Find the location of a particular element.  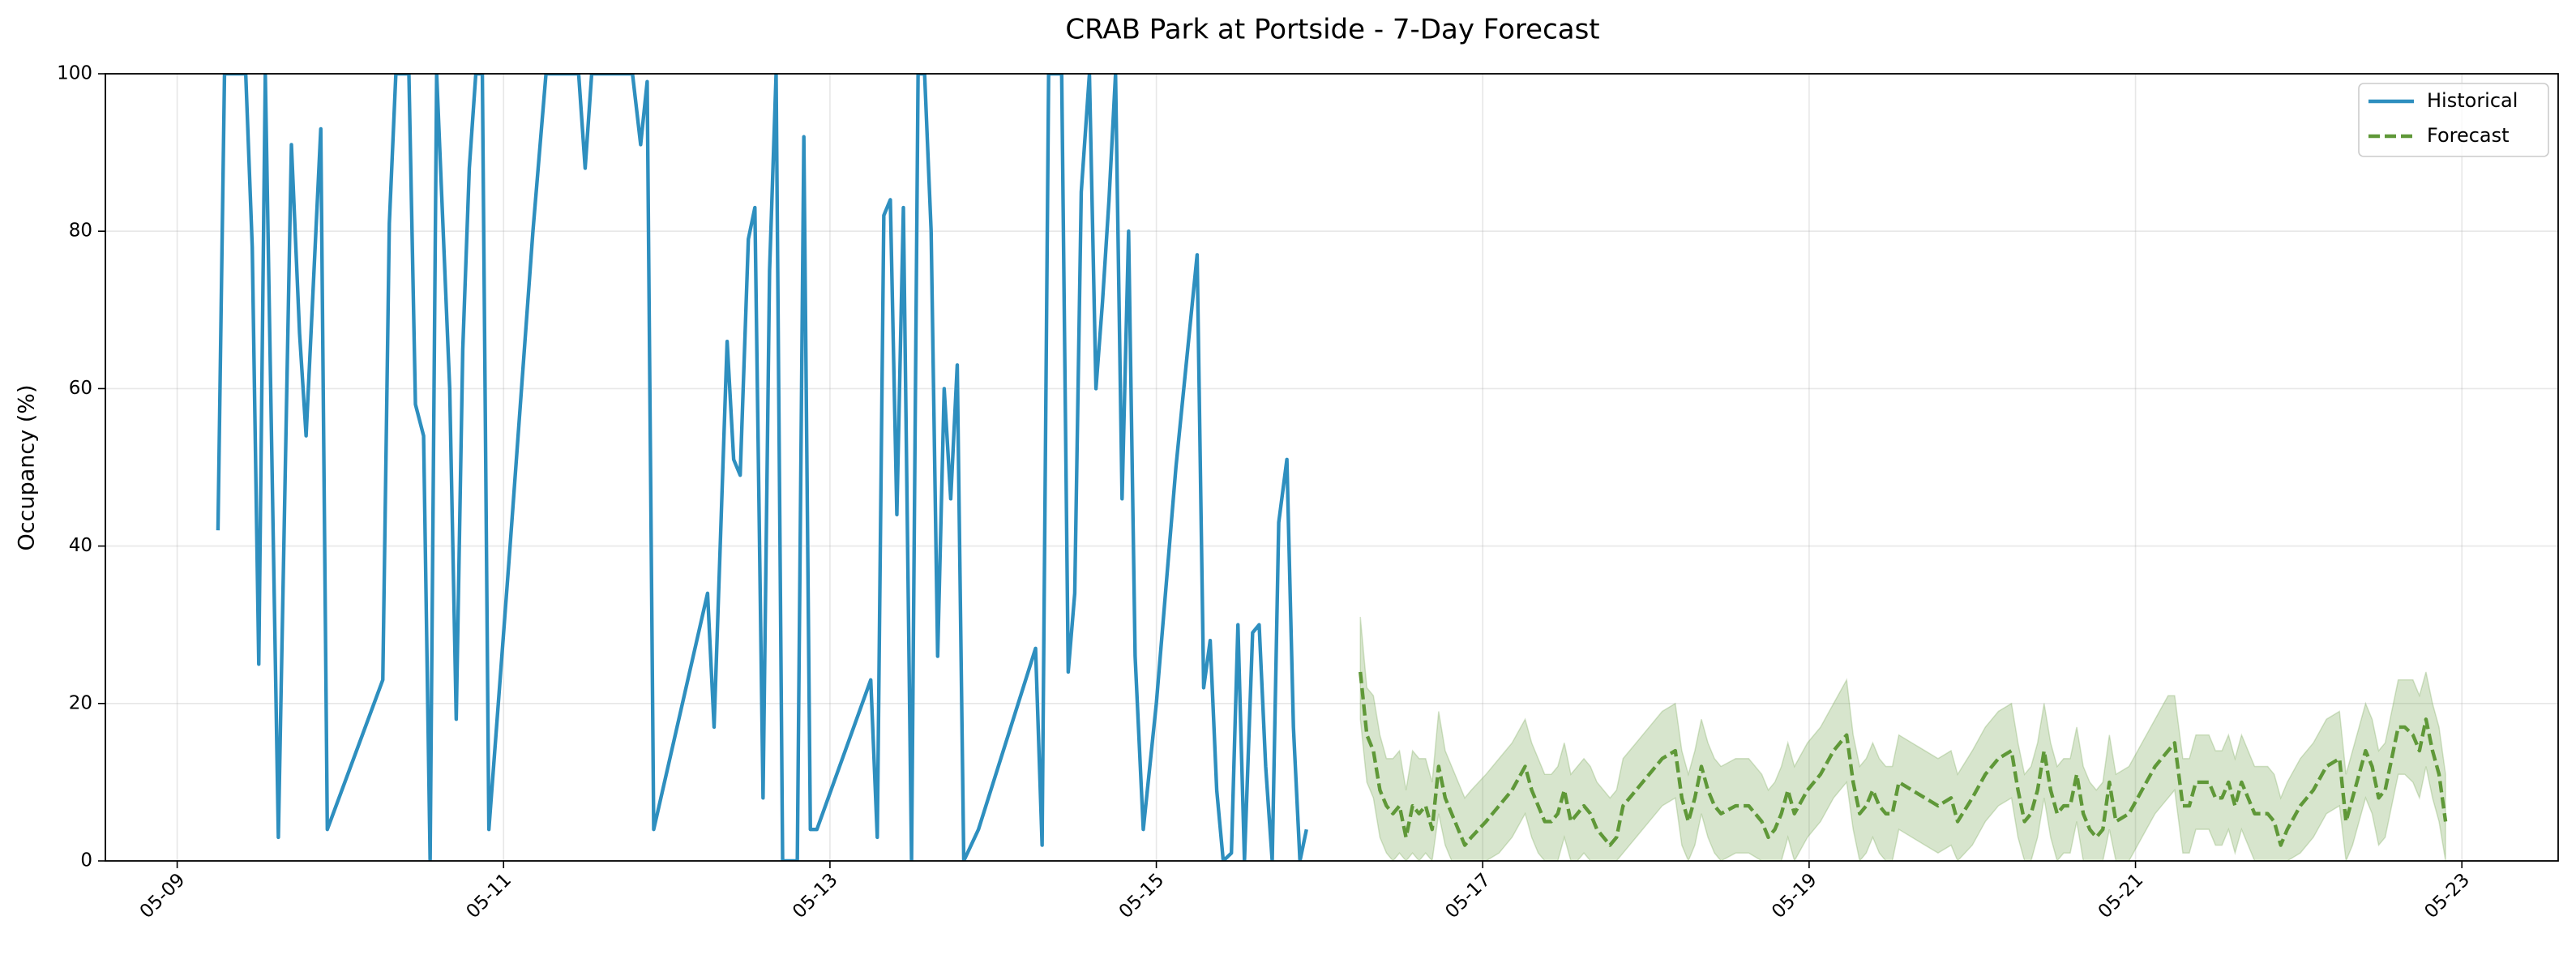

y-tick-label: 40 is located at coordinates (80, 545).